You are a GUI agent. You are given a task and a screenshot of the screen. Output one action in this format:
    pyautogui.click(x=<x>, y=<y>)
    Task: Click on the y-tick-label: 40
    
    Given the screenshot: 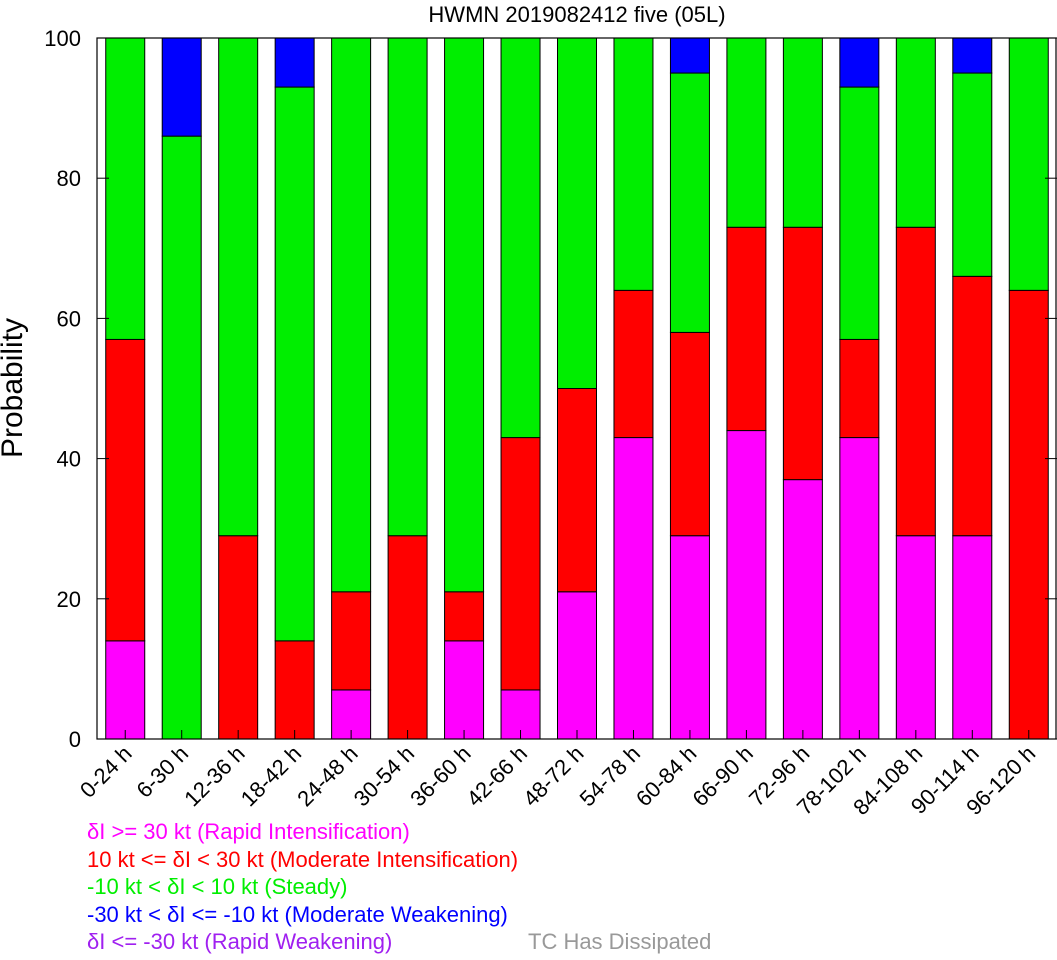 What is the action you would take?
    pyautogui.click(x=69, y=459)
    